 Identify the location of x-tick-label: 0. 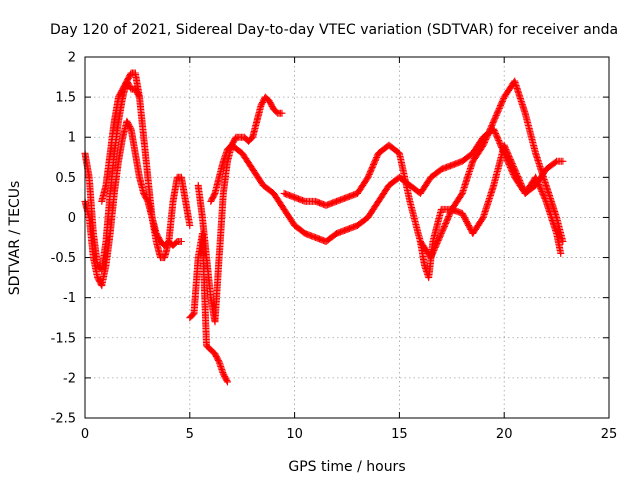
(85, 434).